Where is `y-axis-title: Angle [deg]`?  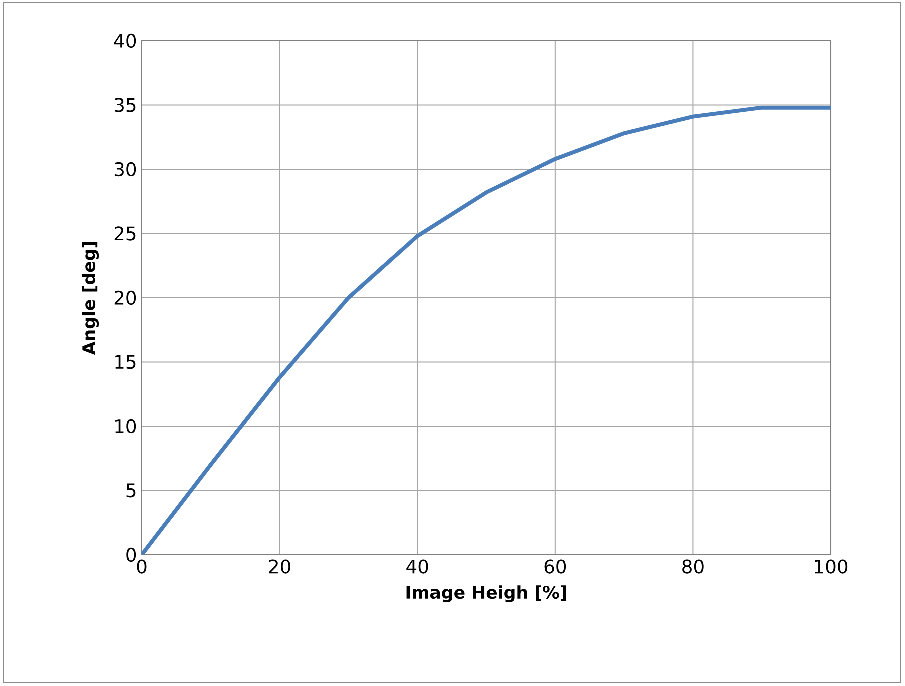 y-axis-title: Angle [deg] is located at coordinates (91, 299).